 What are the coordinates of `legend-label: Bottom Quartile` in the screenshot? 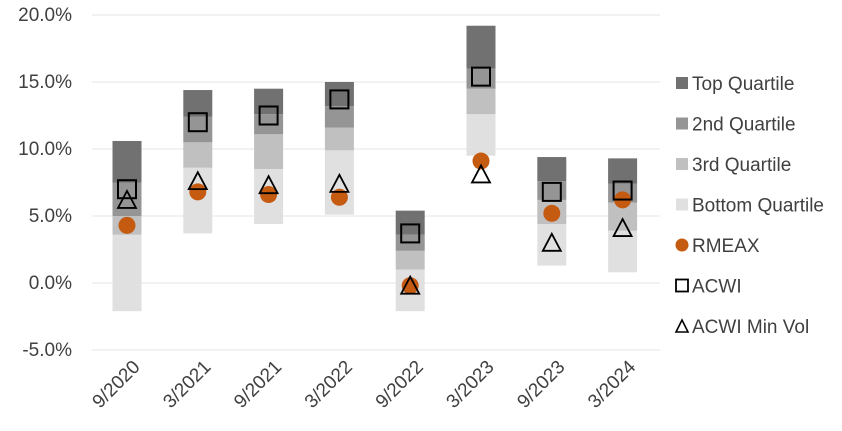 It's located at (758, 206).